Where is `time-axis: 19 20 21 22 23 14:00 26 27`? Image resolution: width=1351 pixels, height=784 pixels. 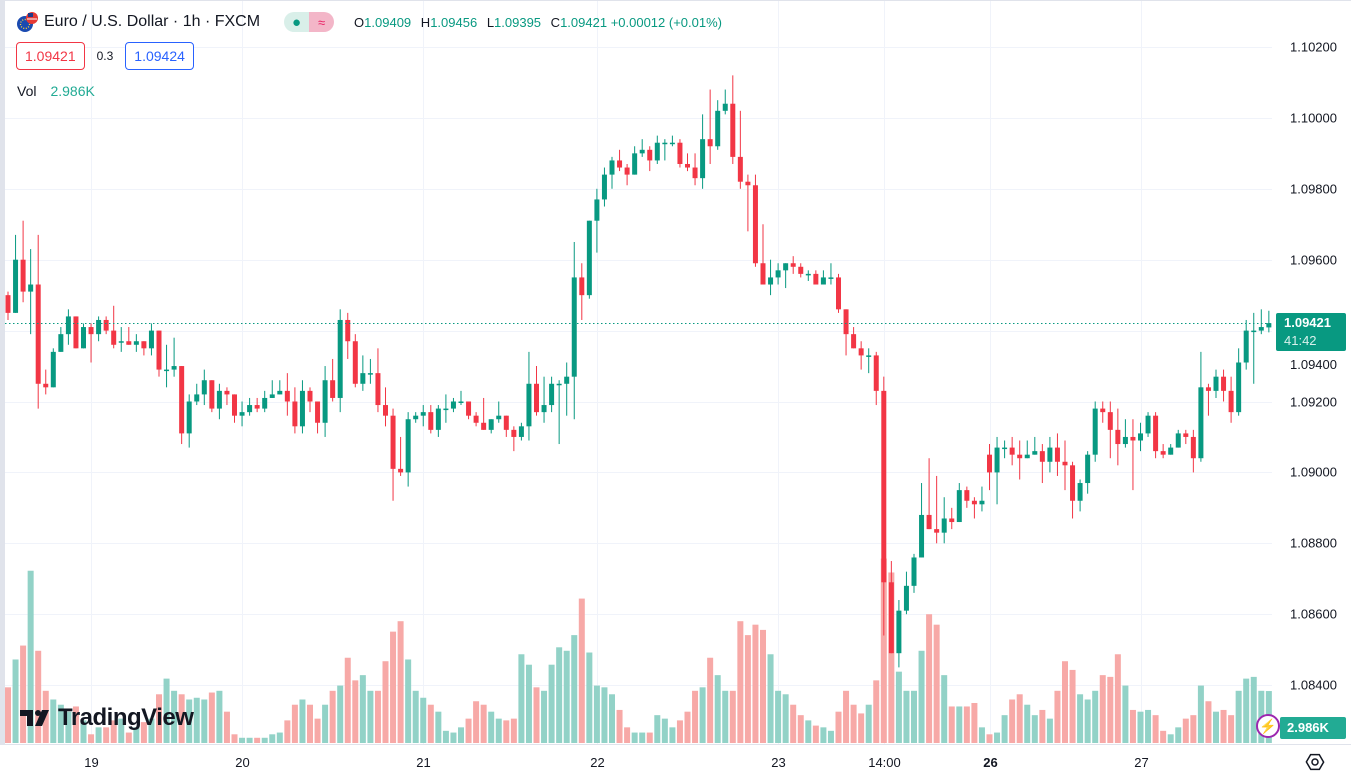 time-axis: 19 20 21 22 23 14:00 26 27 is located at coordinates (616, 762).